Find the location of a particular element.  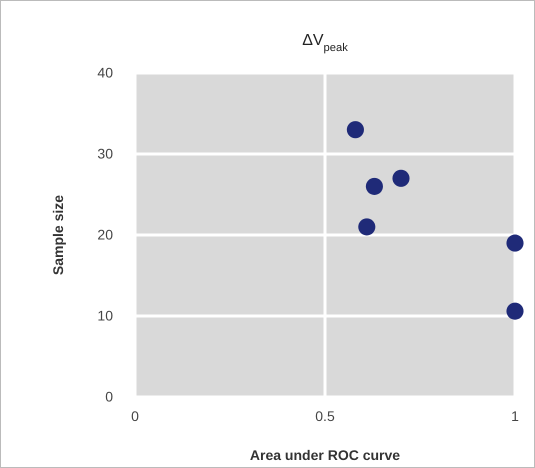

x-tick-label: 0 is located at coordinates (135, 416).